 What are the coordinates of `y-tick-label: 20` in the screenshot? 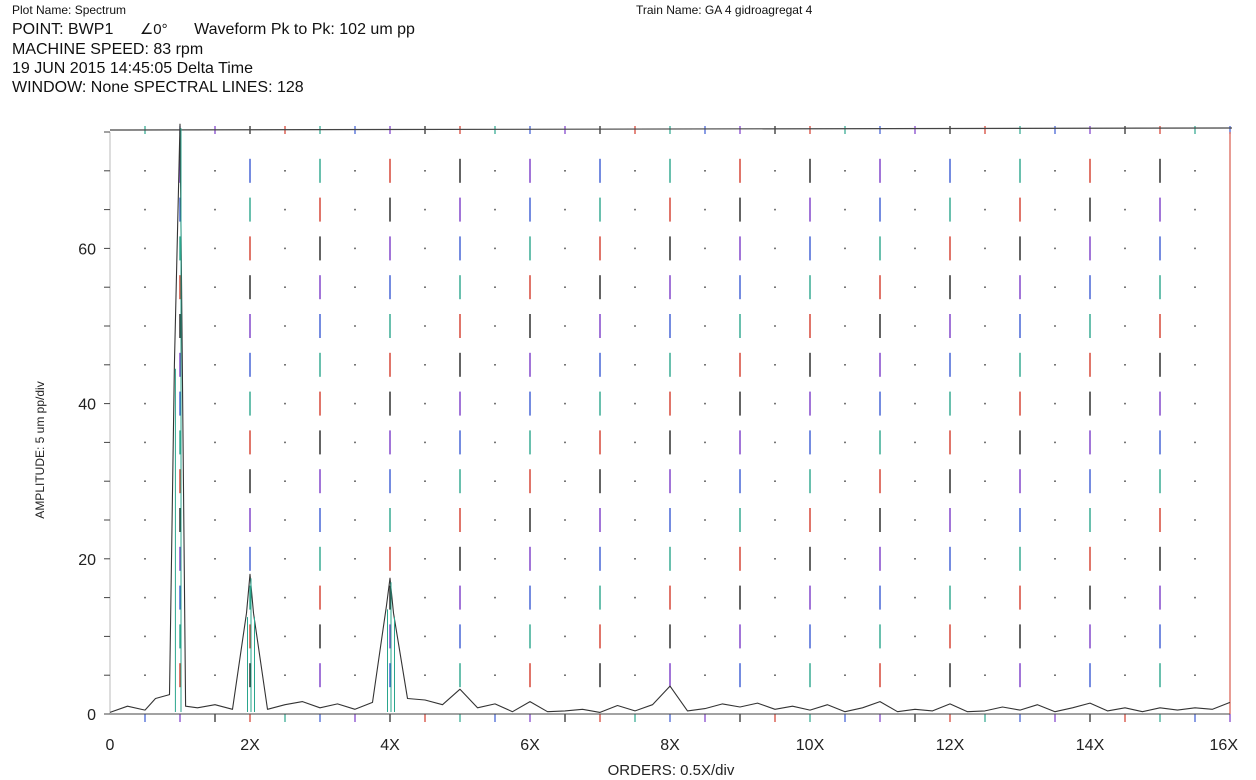 It's located at (87, 560).